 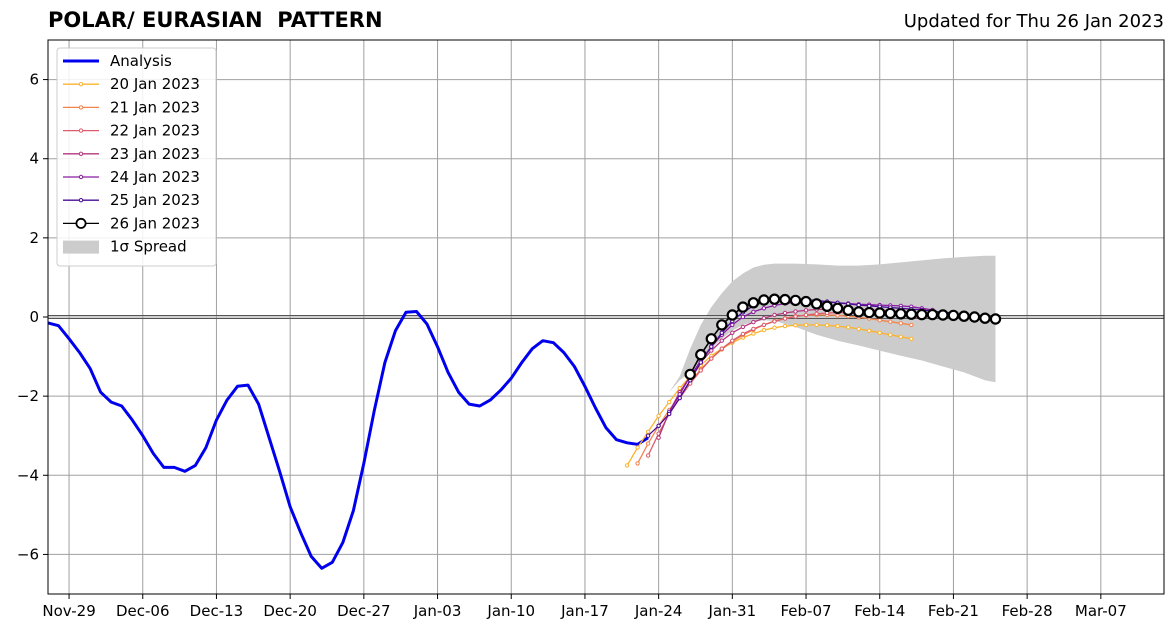 I want to click on x-tick-label: Feb-07, so click(x=806, y=611).